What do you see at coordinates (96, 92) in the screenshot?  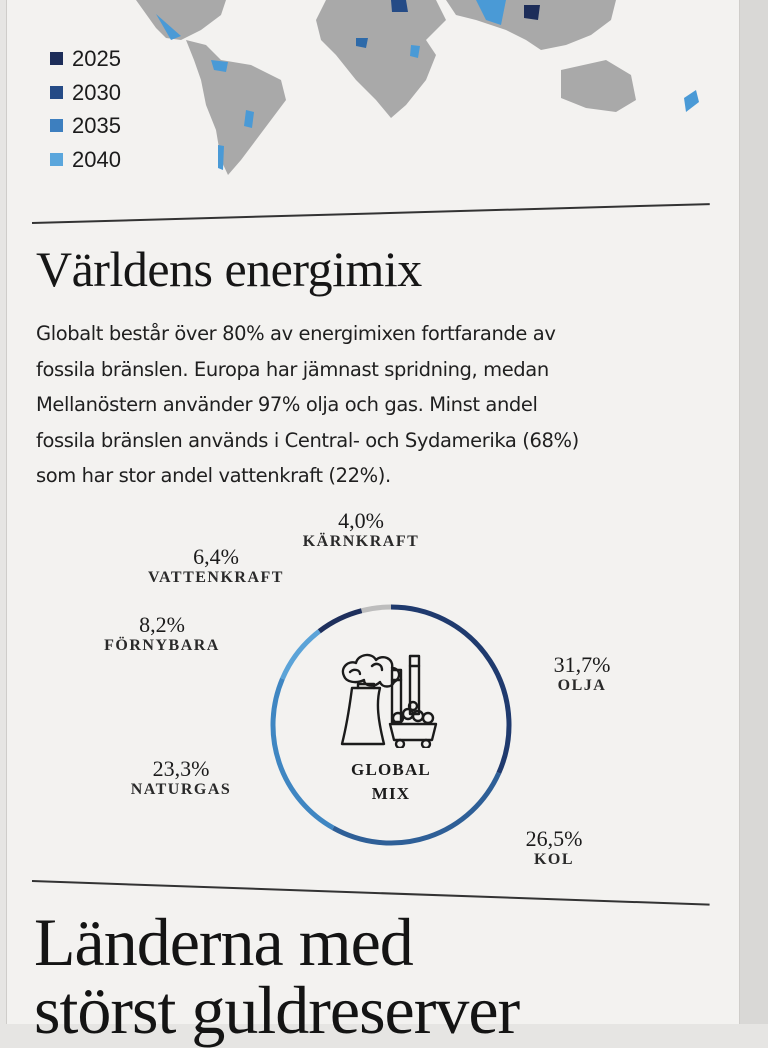 I see `legend-label: 2030` at bounding box center [96, 92].